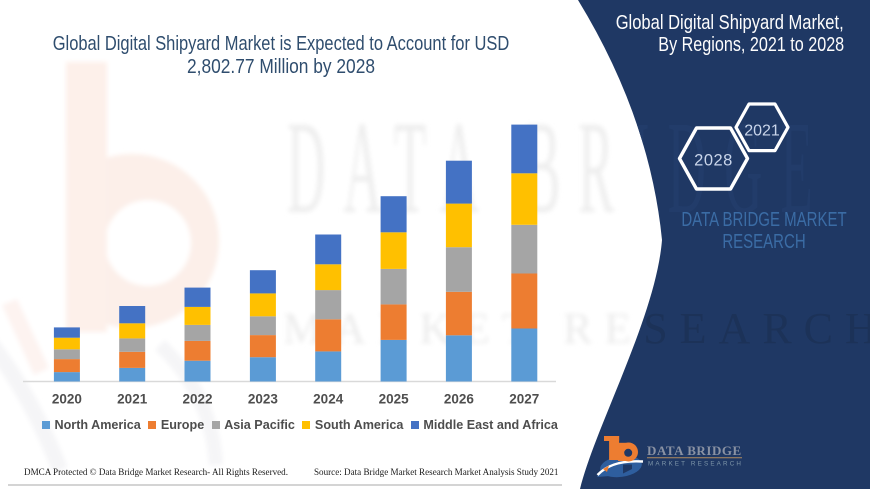  What do you see at coordinates (713, 160) in the screenshot?
I see `svg-text: 2028` at bounding box center [713, 160].